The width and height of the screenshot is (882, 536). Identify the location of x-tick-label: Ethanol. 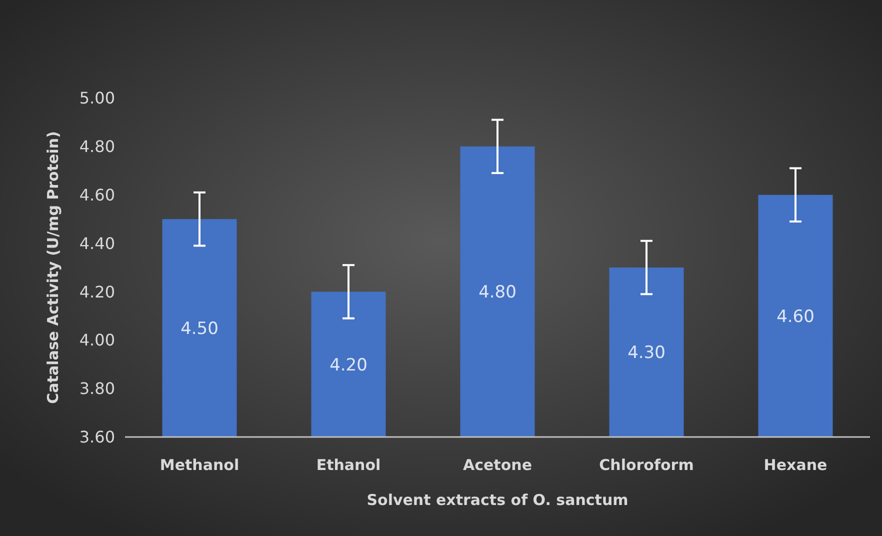
(348, 465).